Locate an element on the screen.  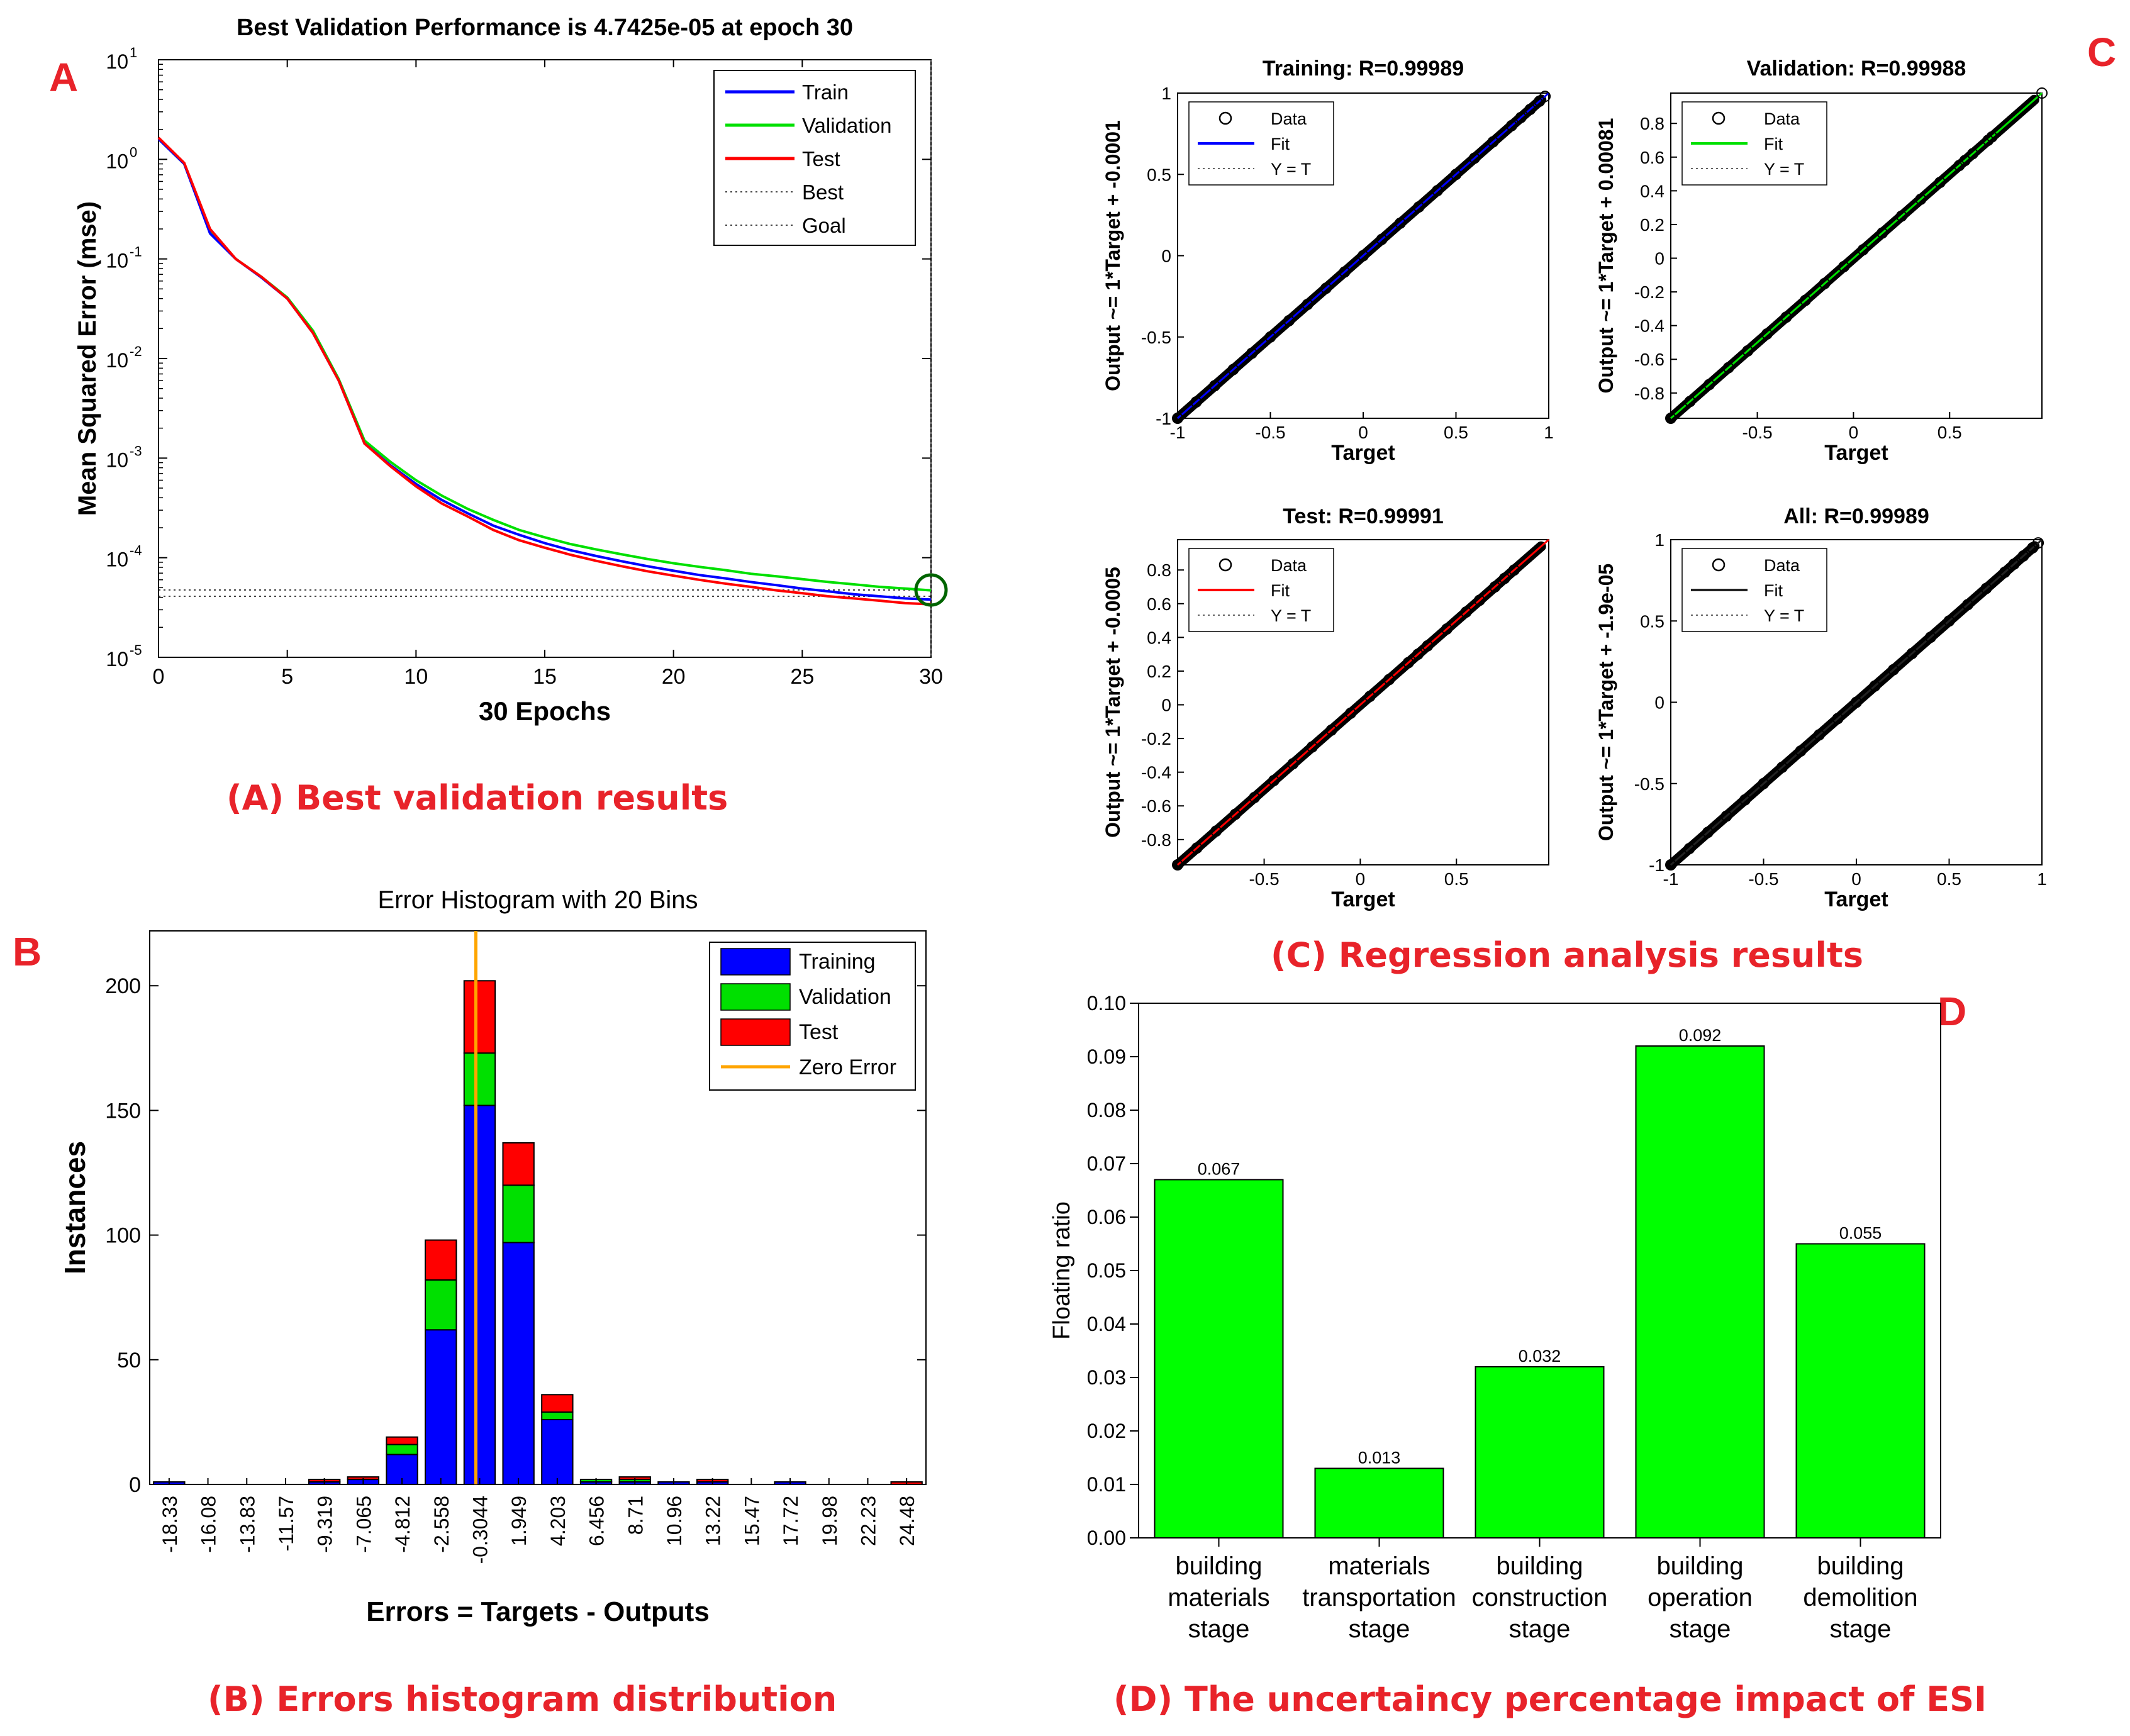
y-tick-label: 0.8 is located at coordinates (1159, 570).